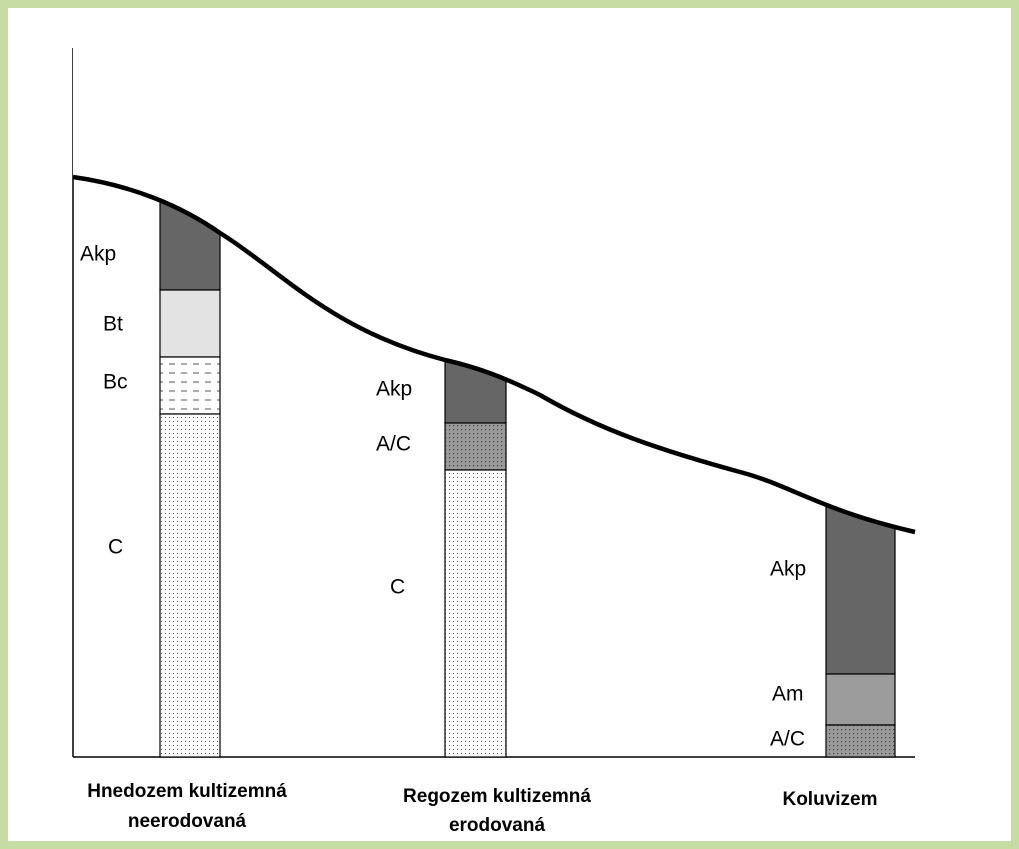 Image resolution: width=1019 pixels, height=849 pixels. What do you see at coordinates (497, 796) in the screenshot?
I see `profile-name: Regozem kultizemná` at bounding box center [497, 796].